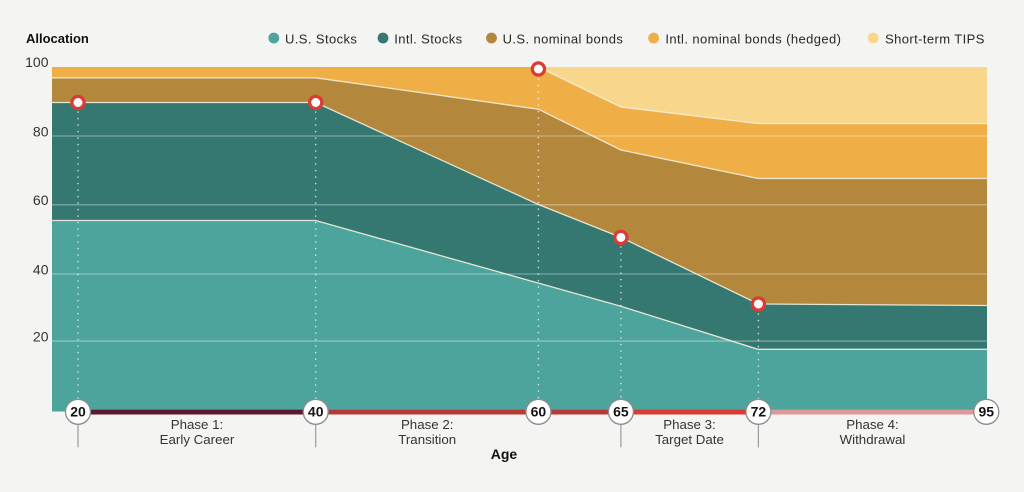  I want to click on svg-text: Phase 1:, so click(197, 424).